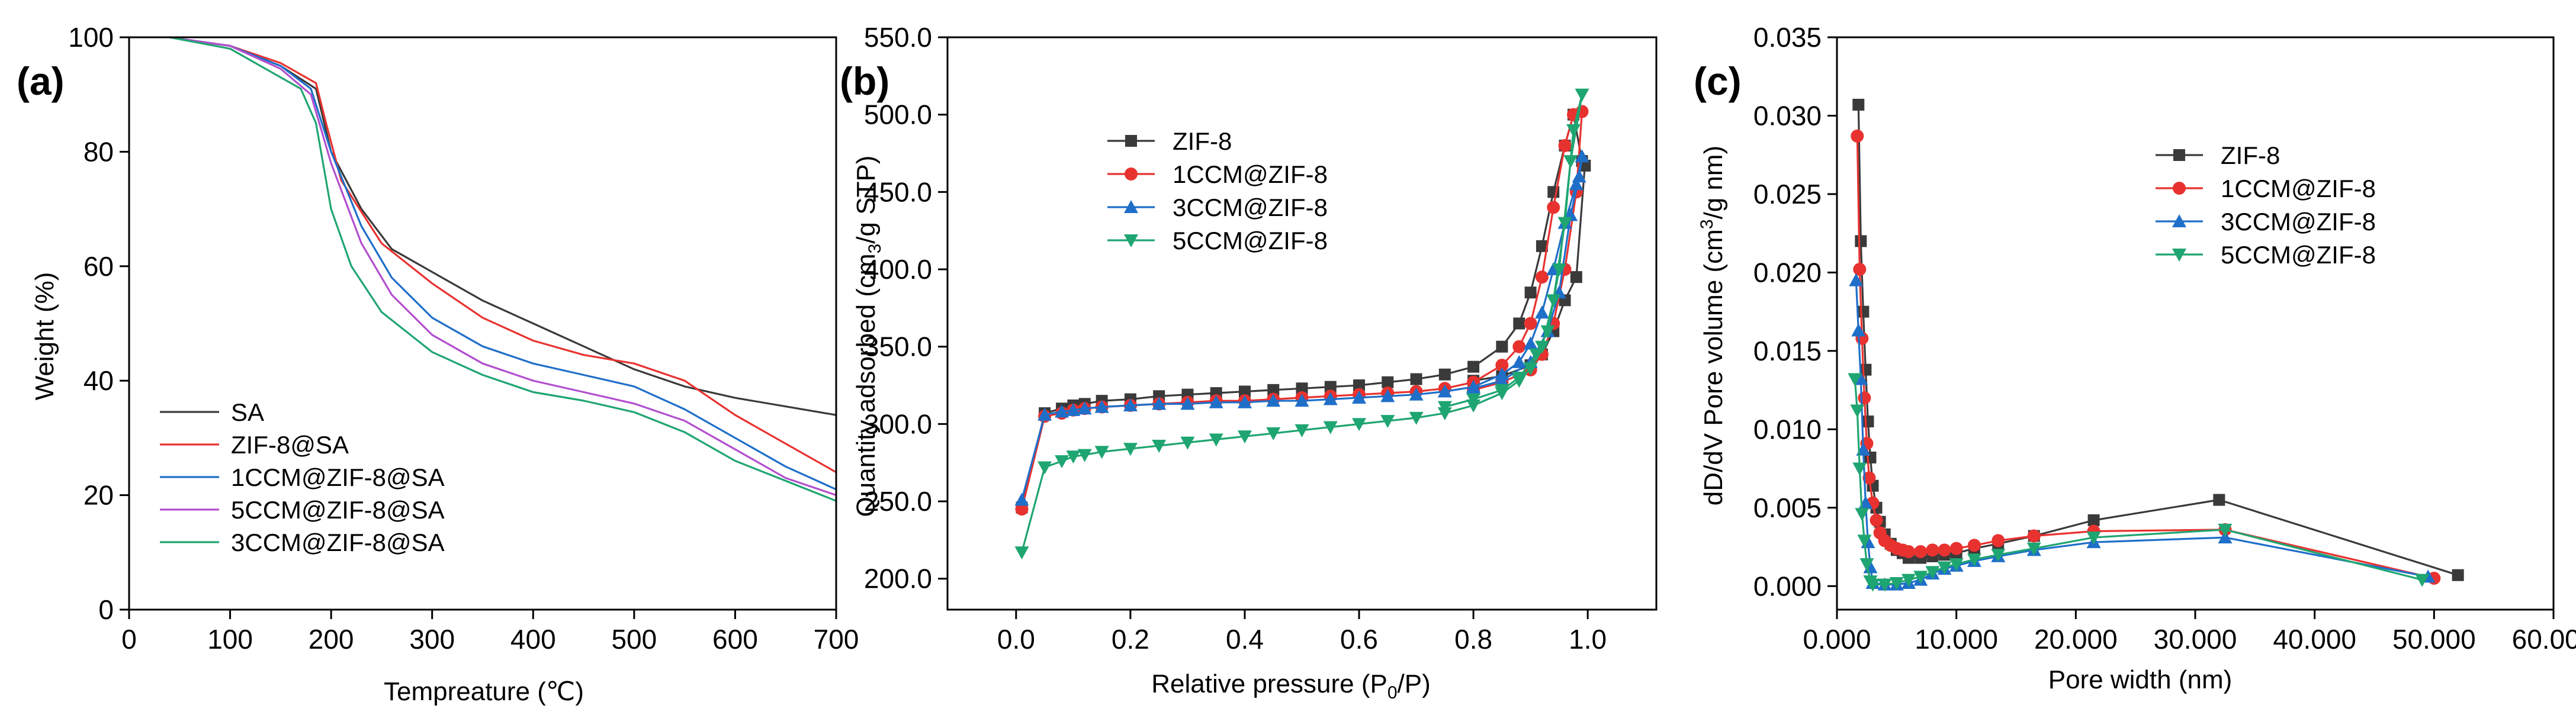 Image resolution: width=2576 pixels, height=728 pixels. Describe the element at coordinates (1837, 639) in the screenshot. I see `x-tick-label: 0.000` at that location.